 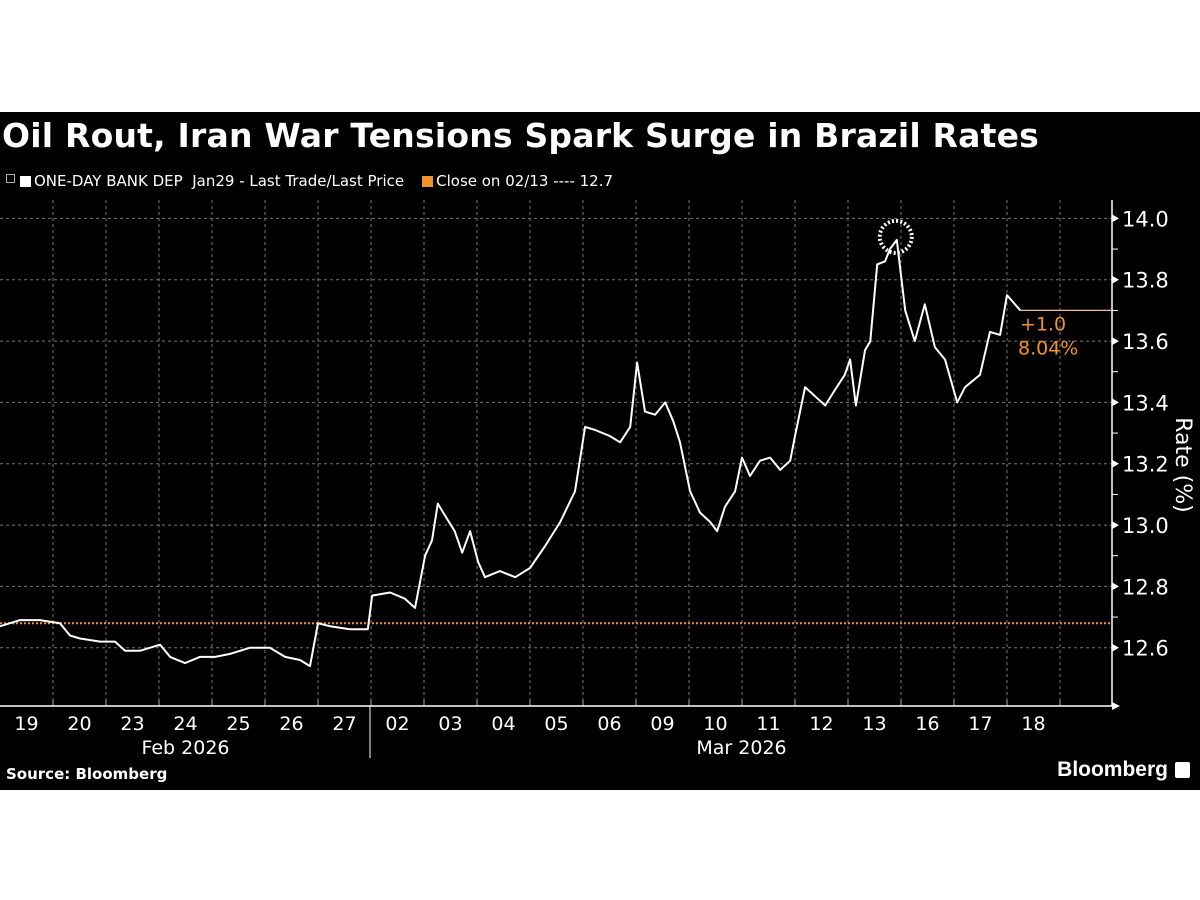 What do you see at coordinates (1145, 342) in the screenshot?
I see `y-tick-label: 13.6` at bounding box center [1145, 342].